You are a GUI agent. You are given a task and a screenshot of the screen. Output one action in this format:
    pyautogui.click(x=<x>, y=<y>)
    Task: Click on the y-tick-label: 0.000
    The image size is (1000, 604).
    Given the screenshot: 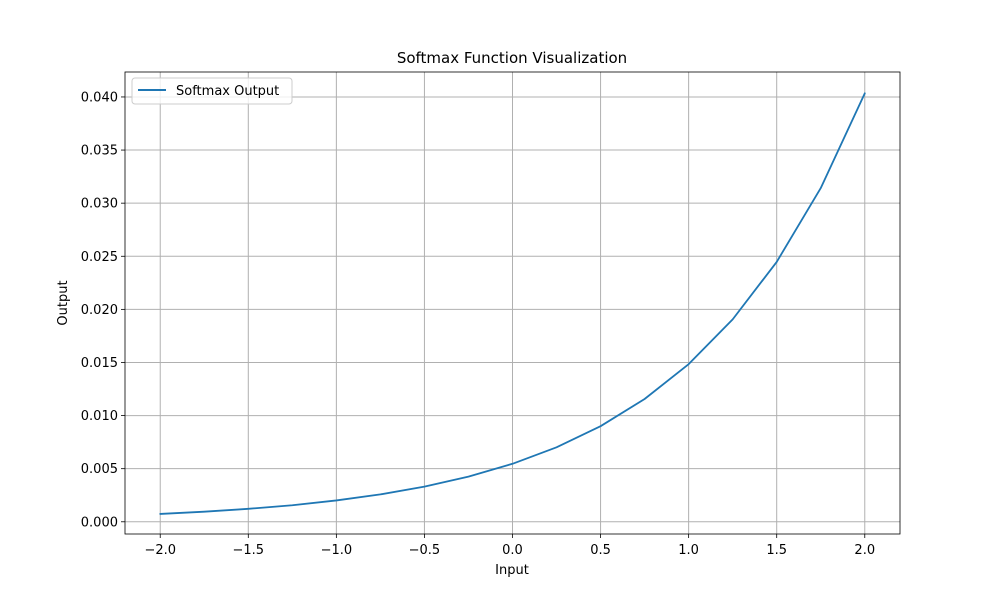 What is the action you would take?
    pyautogui.click(x=99, y=522)
    